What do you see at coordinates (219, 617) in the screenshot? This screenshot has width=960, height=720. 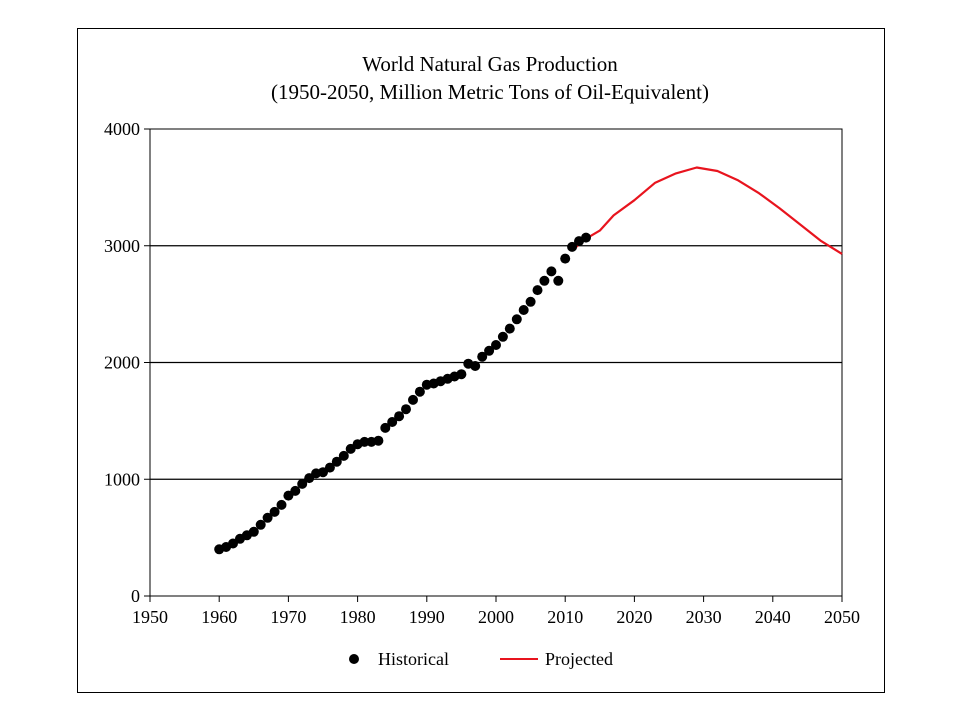 I see `x-tick-label: 1960` at bounding box center [219, 617].